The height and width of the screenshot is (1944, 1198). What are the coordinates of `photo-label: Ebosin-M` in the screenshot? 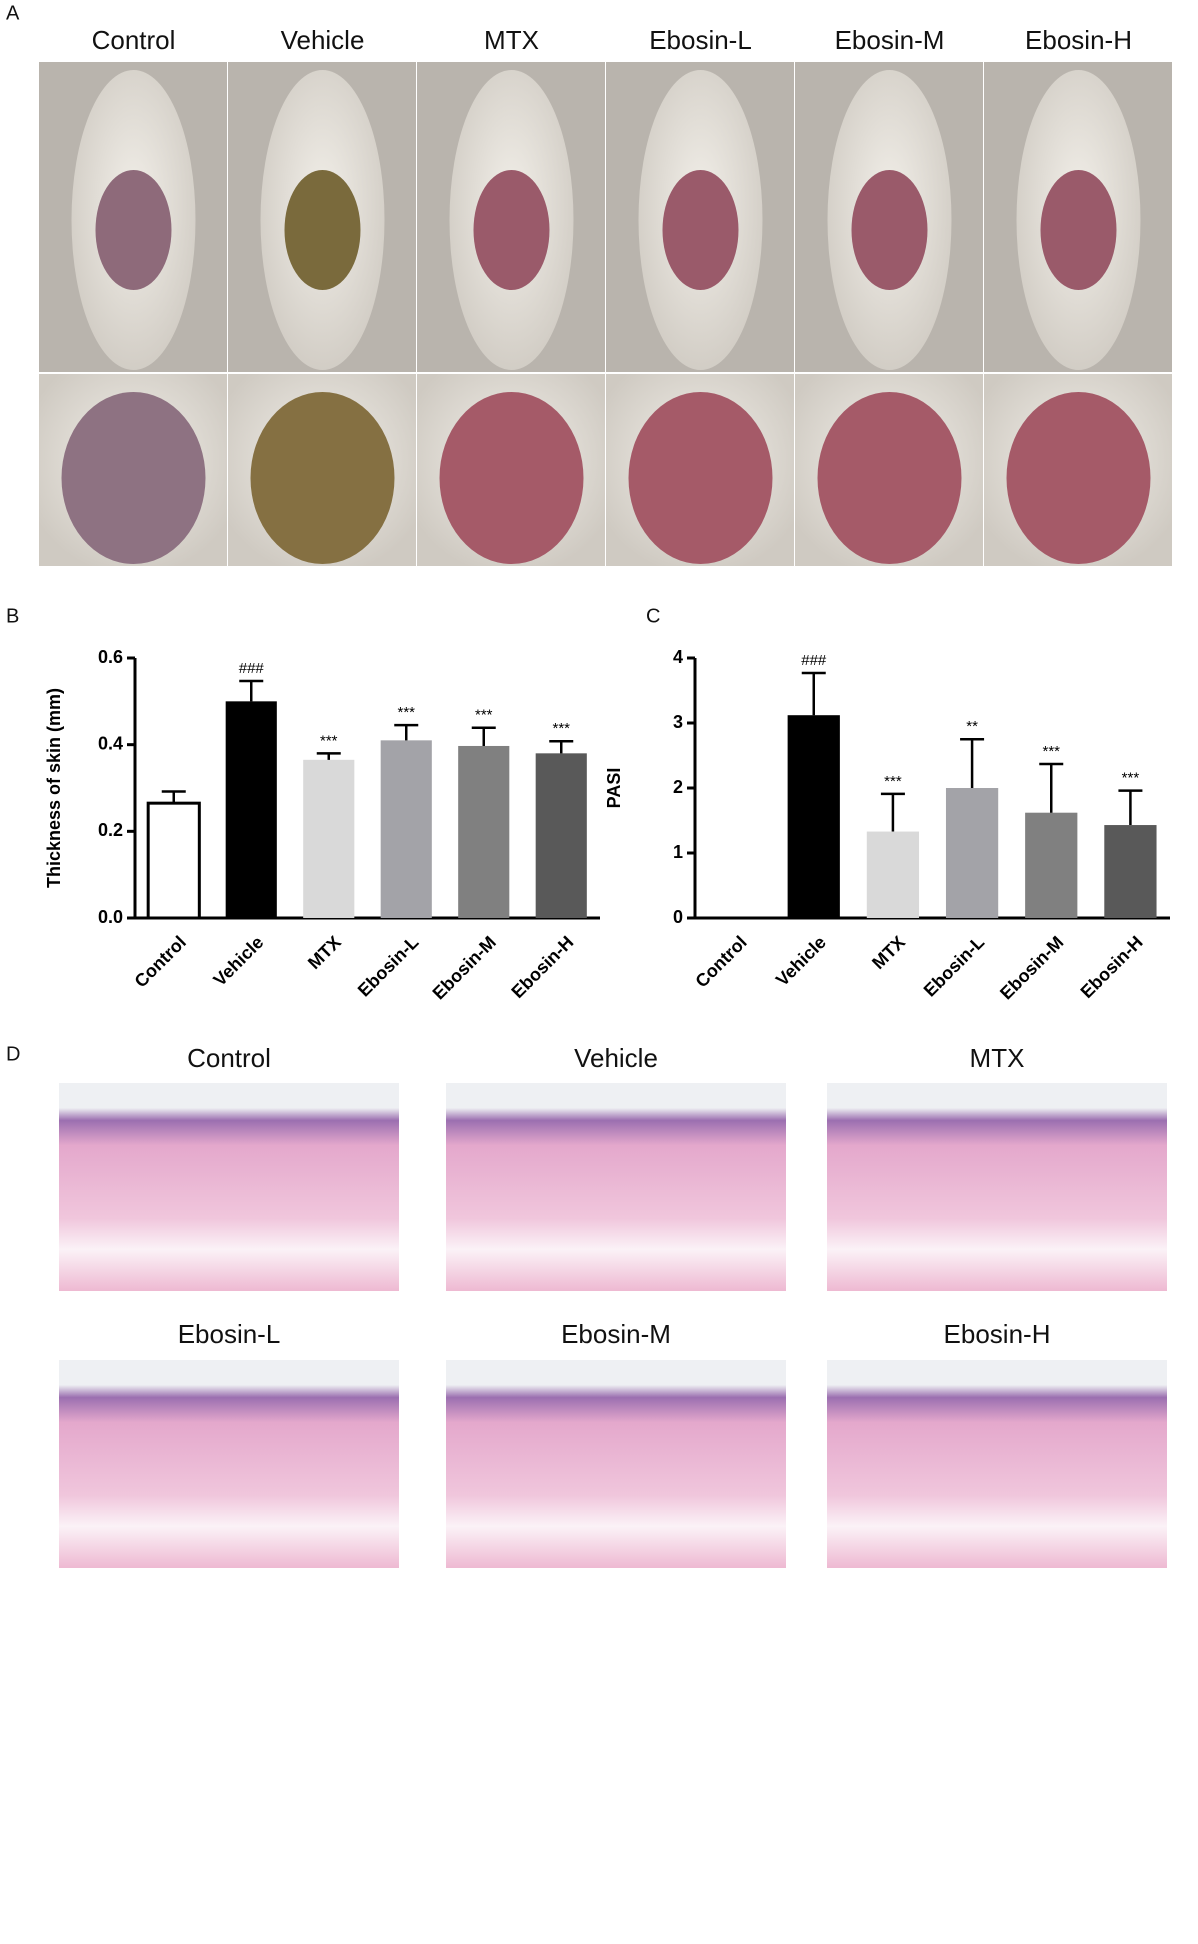 It's located at (890, 40).